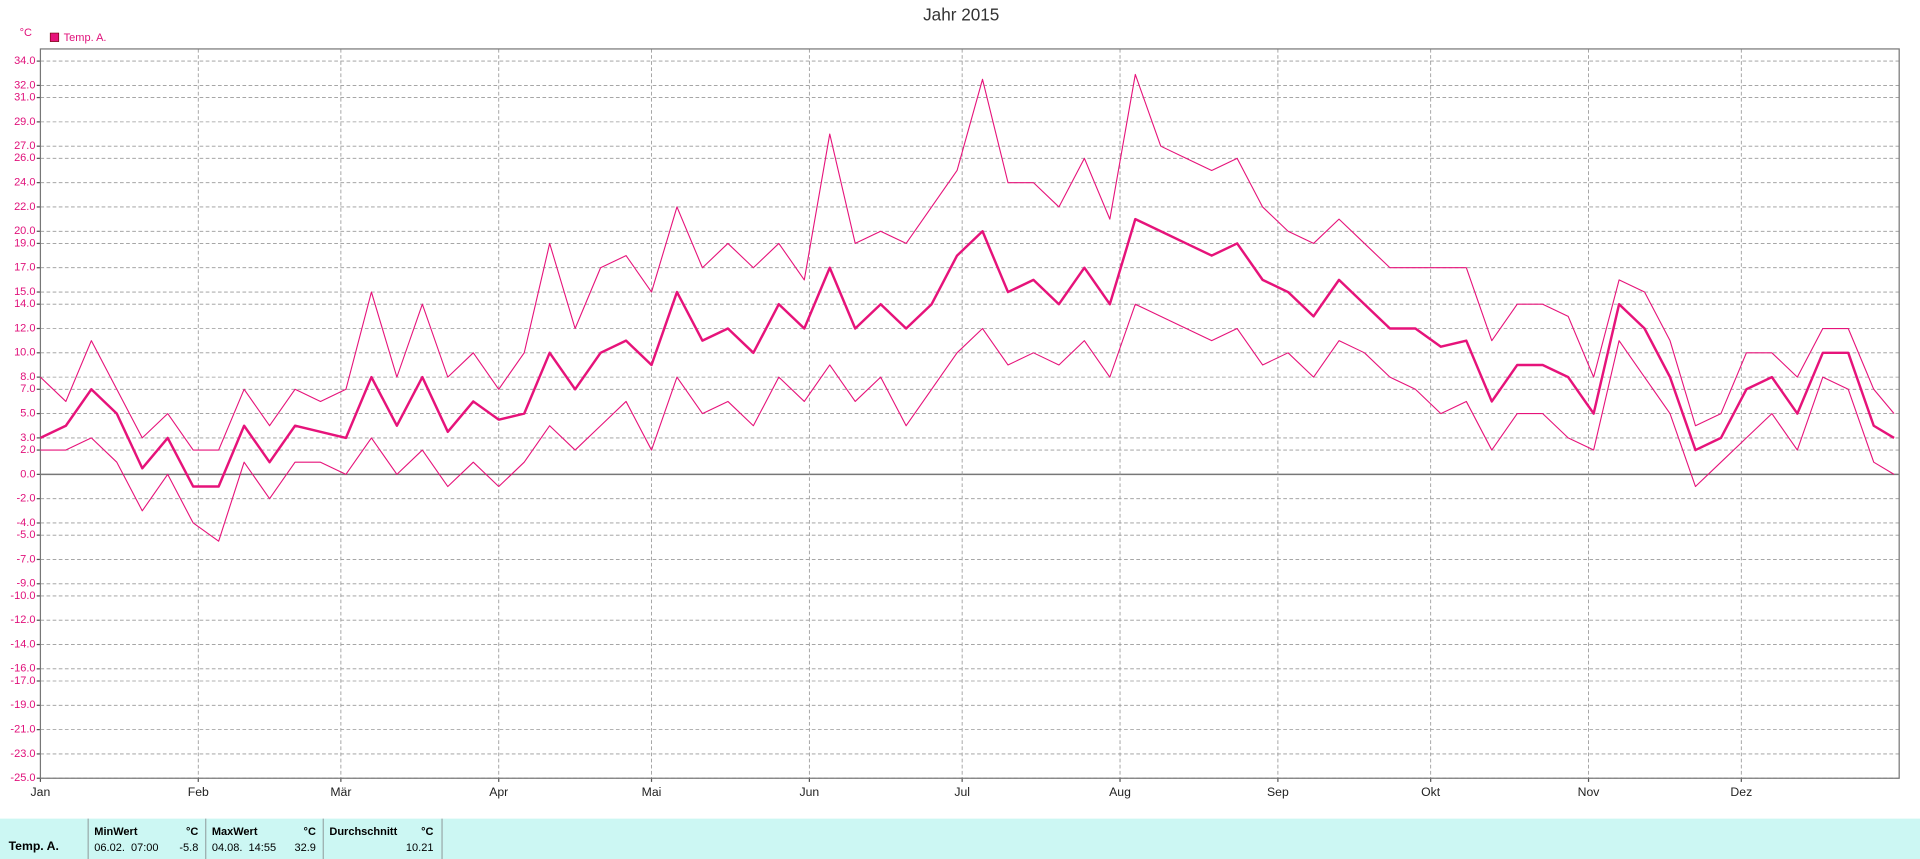 The height and width of the screenshot is (859, 1920). Describe the element at coordinates (498, 792) in the screenshot. I see `x-tick-label: Apr` at that location.